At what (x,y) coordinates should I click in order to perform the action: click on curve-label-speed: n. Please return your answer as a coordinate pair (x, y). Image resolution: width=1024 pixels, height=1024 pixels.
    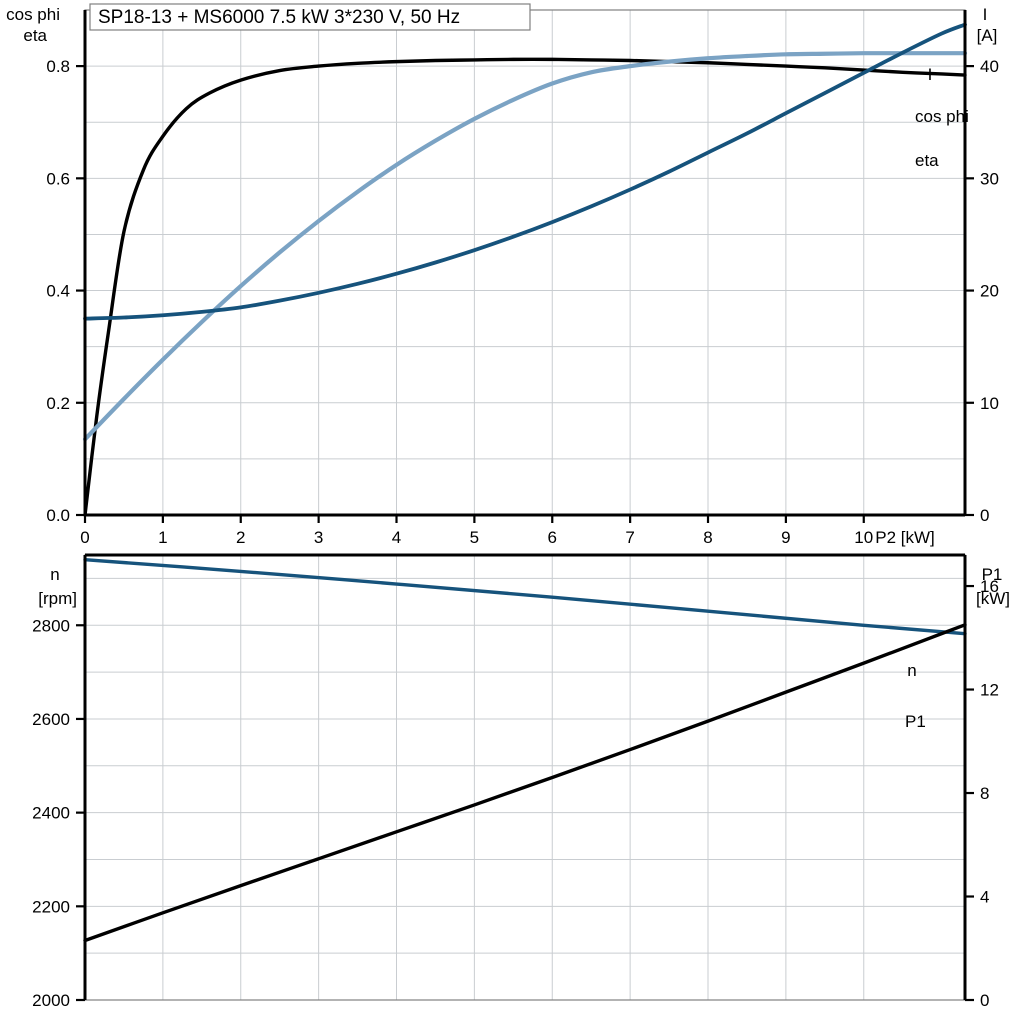
    Looking at the image, I should click on (911, 670).